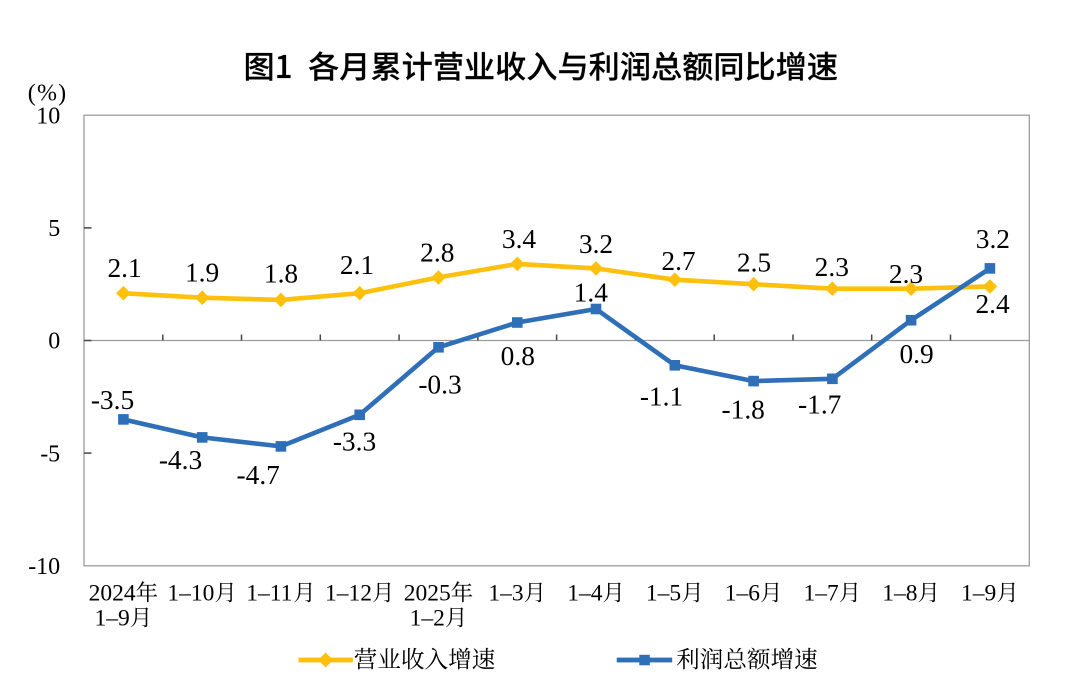 This screenshot has width=1080, height=692. I want to click on svg-text: 2024, so click(112, 594).